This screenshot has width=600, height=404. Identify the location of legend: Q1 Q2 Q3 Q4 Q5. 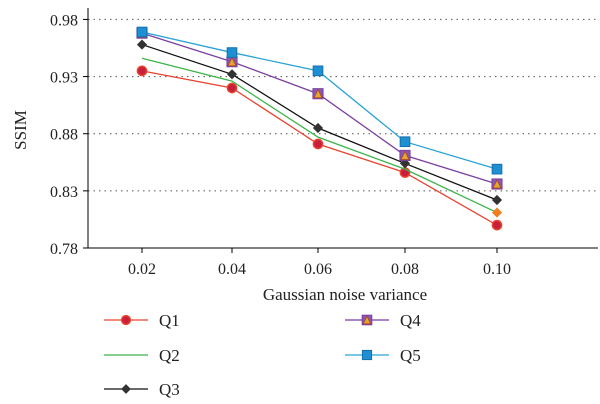
(262, 355).